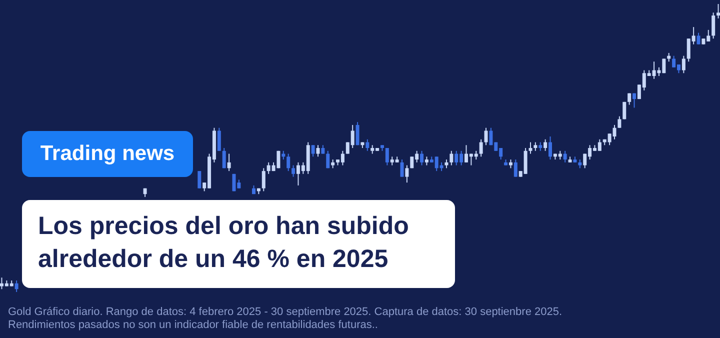 The width and height of the screenshot is (720, 338). I want to click on text: Gold Gráfico diario. Rango de datos: 4 febrero 2025 - 30 septiembre 2025. Captura de datos: 30 septienbre 2025., so click(286, 312).